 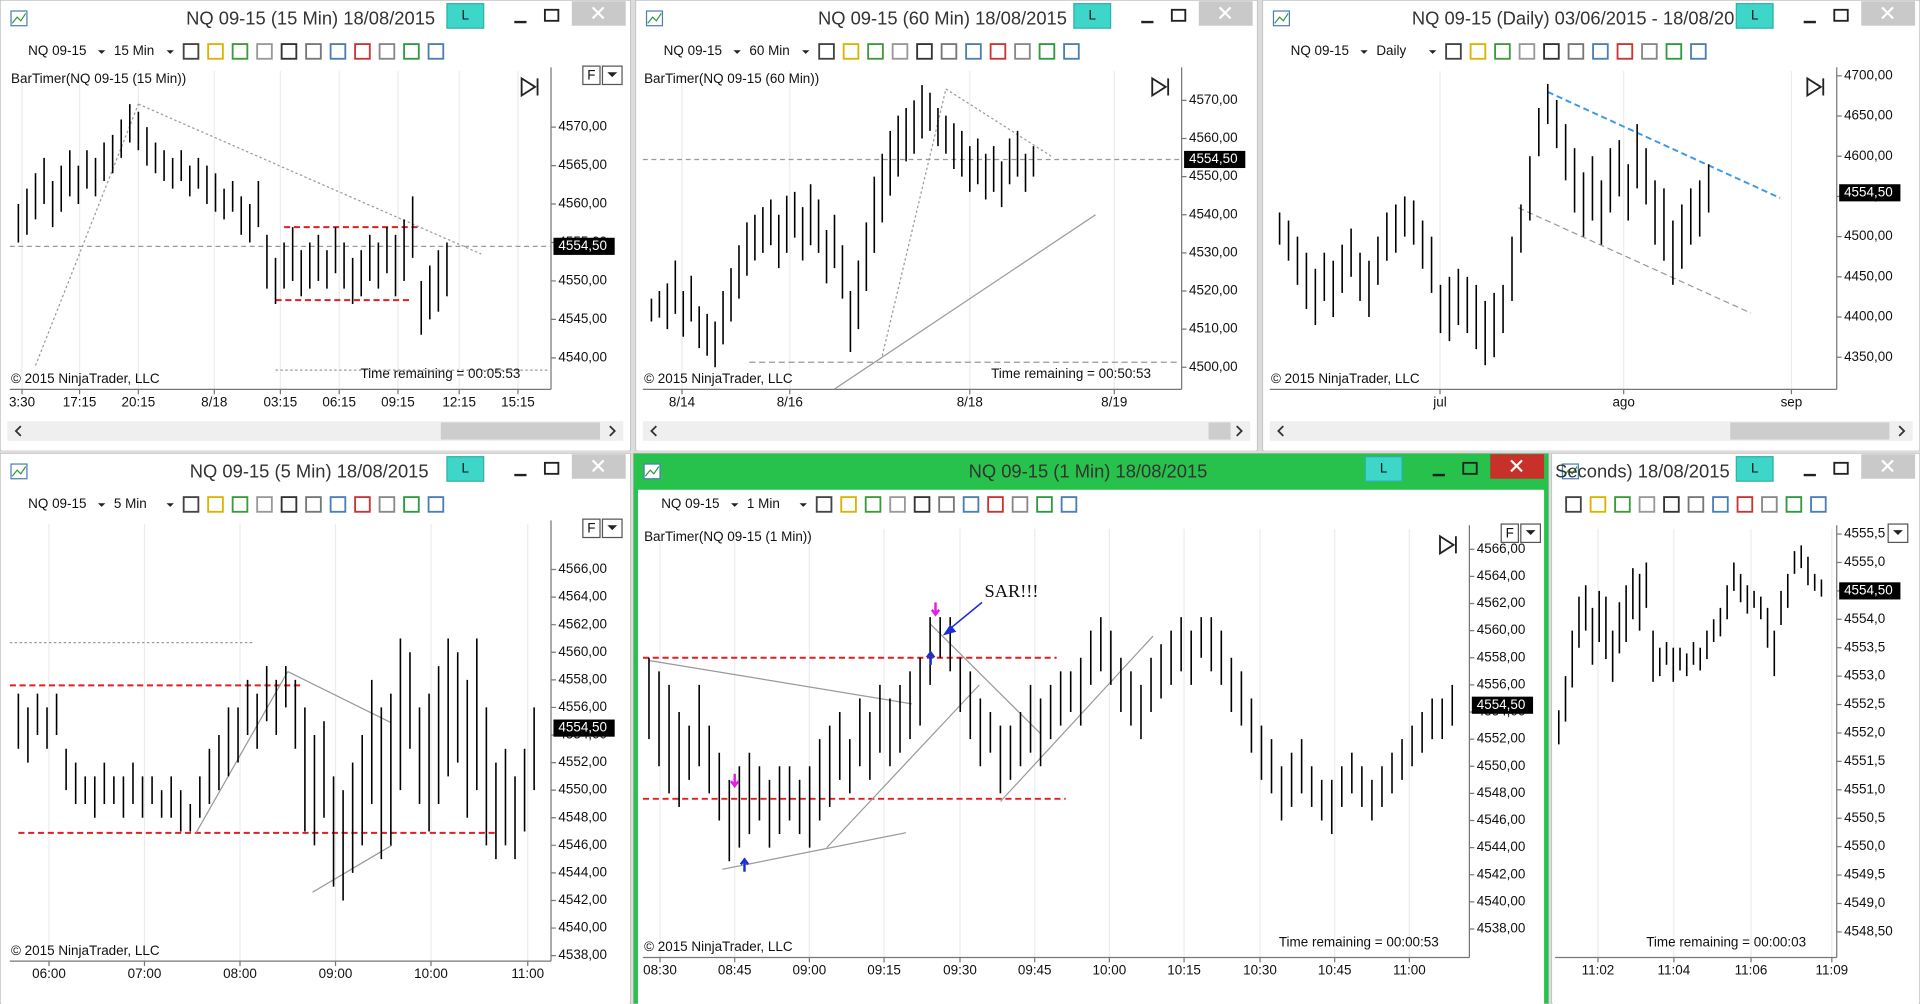 What do you see at coordinates (946, 431) in the screenshot?
I see `scrollbar-track` at bounding box center [946, 431].